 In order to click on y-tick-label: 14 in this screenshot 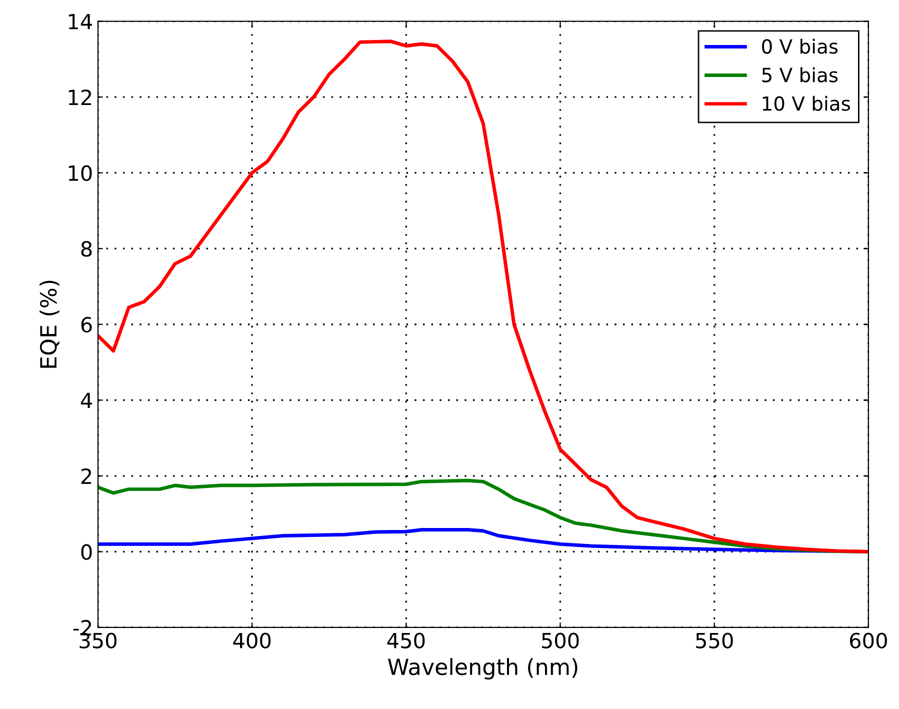, I will do `click(80, 22)`.